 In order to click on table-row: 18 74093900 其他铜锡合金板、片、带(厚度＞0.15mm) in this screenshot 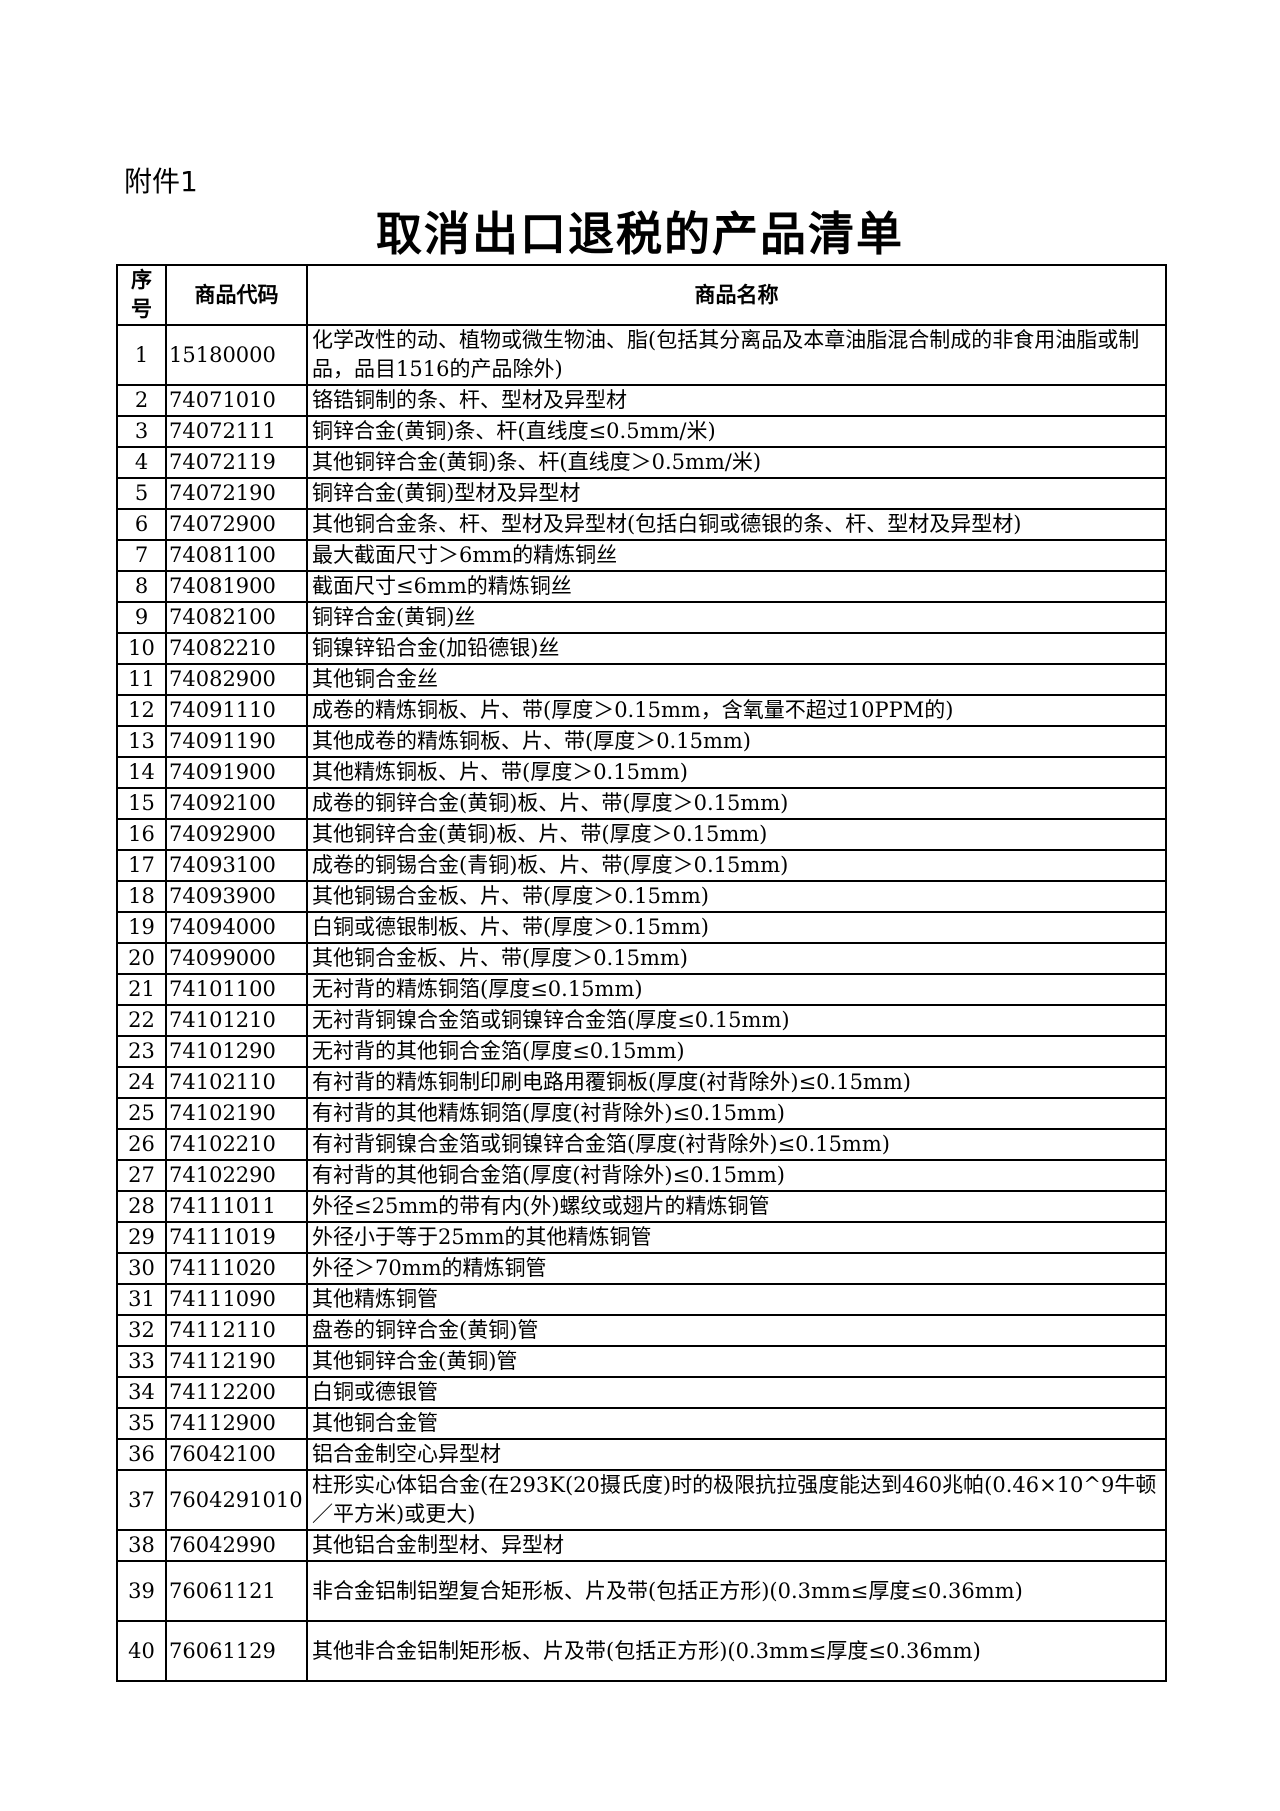, I will do `click(641, 896)`.